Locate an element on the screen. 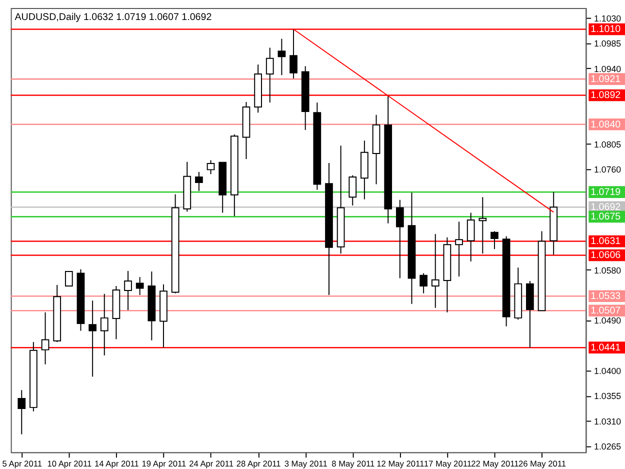  ref-line-label: 1.0719 is located at coordinates (605, 192).